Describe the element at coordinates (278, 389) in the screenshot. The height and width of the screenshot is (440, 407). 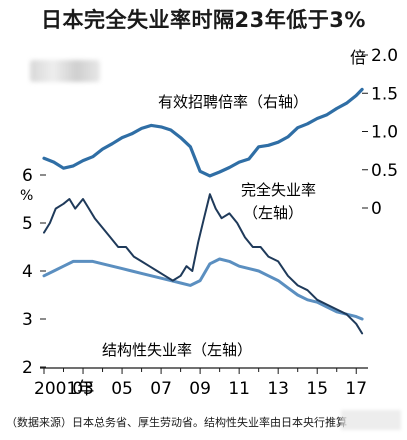
I see `x-tick-label: 13` at that location.